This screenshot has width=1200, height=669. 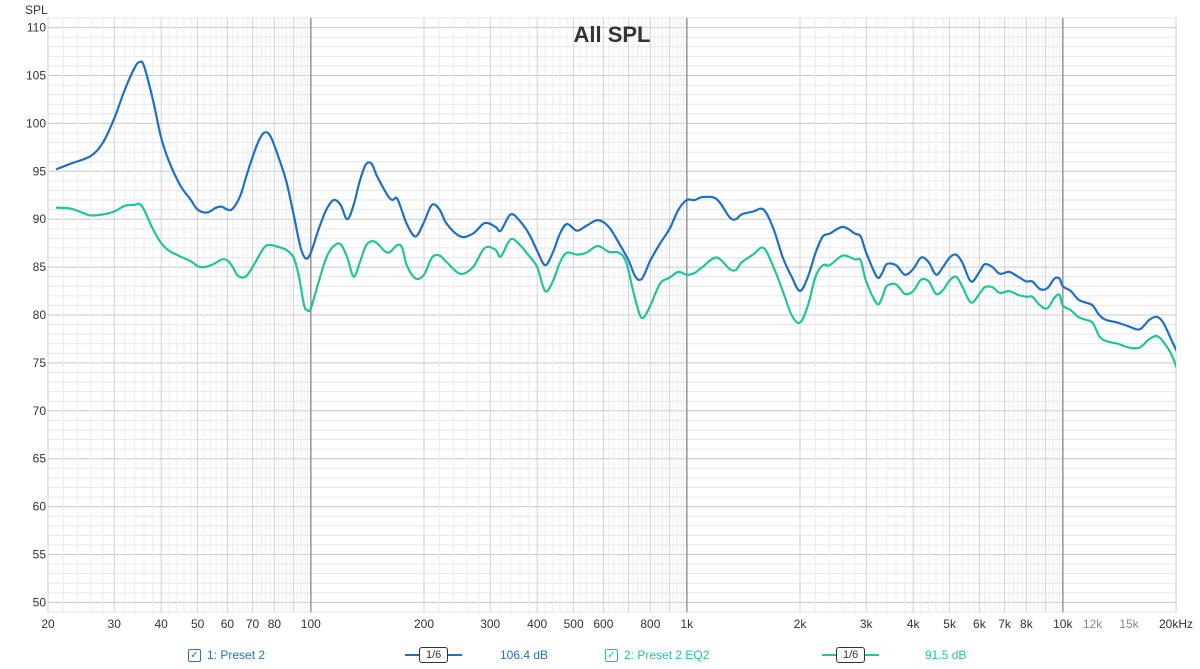 What do you see at coordinates (311, 624) in the screenshot?
I see `x-tick-label: 100` at bounding box center [311, 624].